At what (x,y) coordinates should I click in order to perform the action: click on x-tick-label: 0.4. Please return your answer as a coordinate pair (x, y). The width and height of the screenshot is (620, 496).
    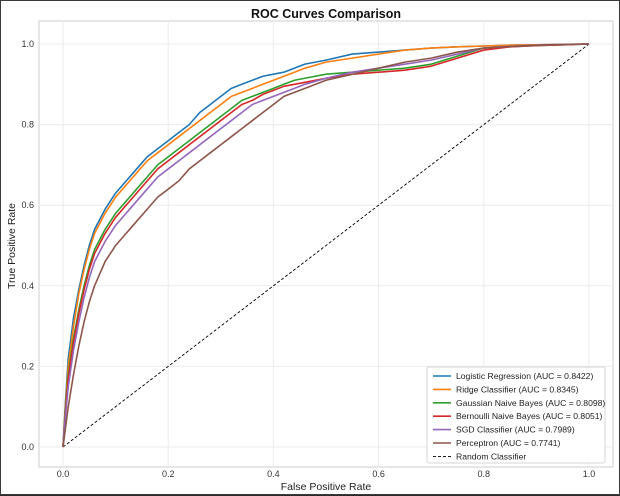
    Looking at the image, I should click on (273, 474).